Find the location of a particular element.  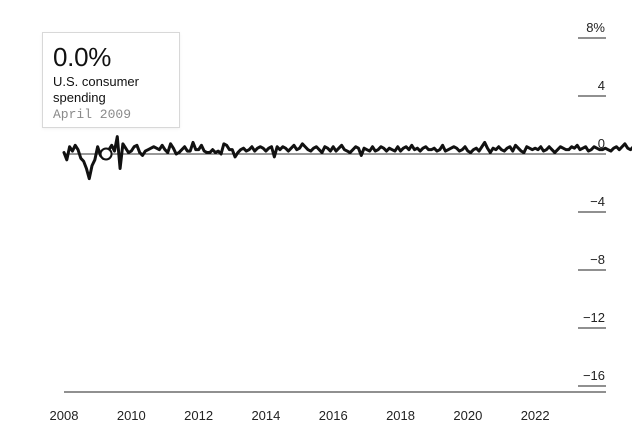

tooltip: 0.0% U.S. consumer spending April 2009 is located at coordinates (111, 80).